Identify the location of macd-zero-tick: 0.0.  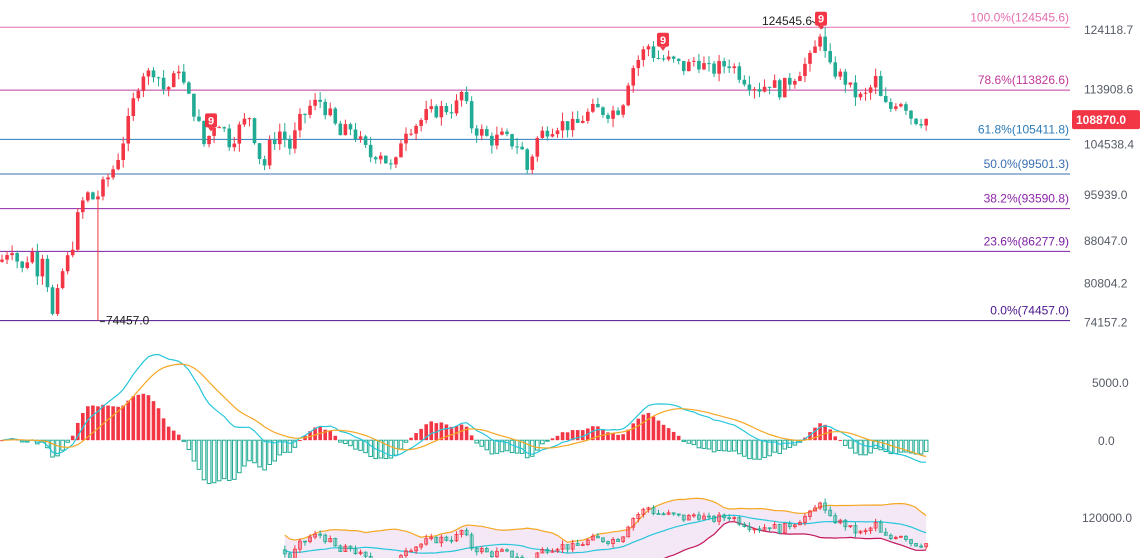
(1106, 441).